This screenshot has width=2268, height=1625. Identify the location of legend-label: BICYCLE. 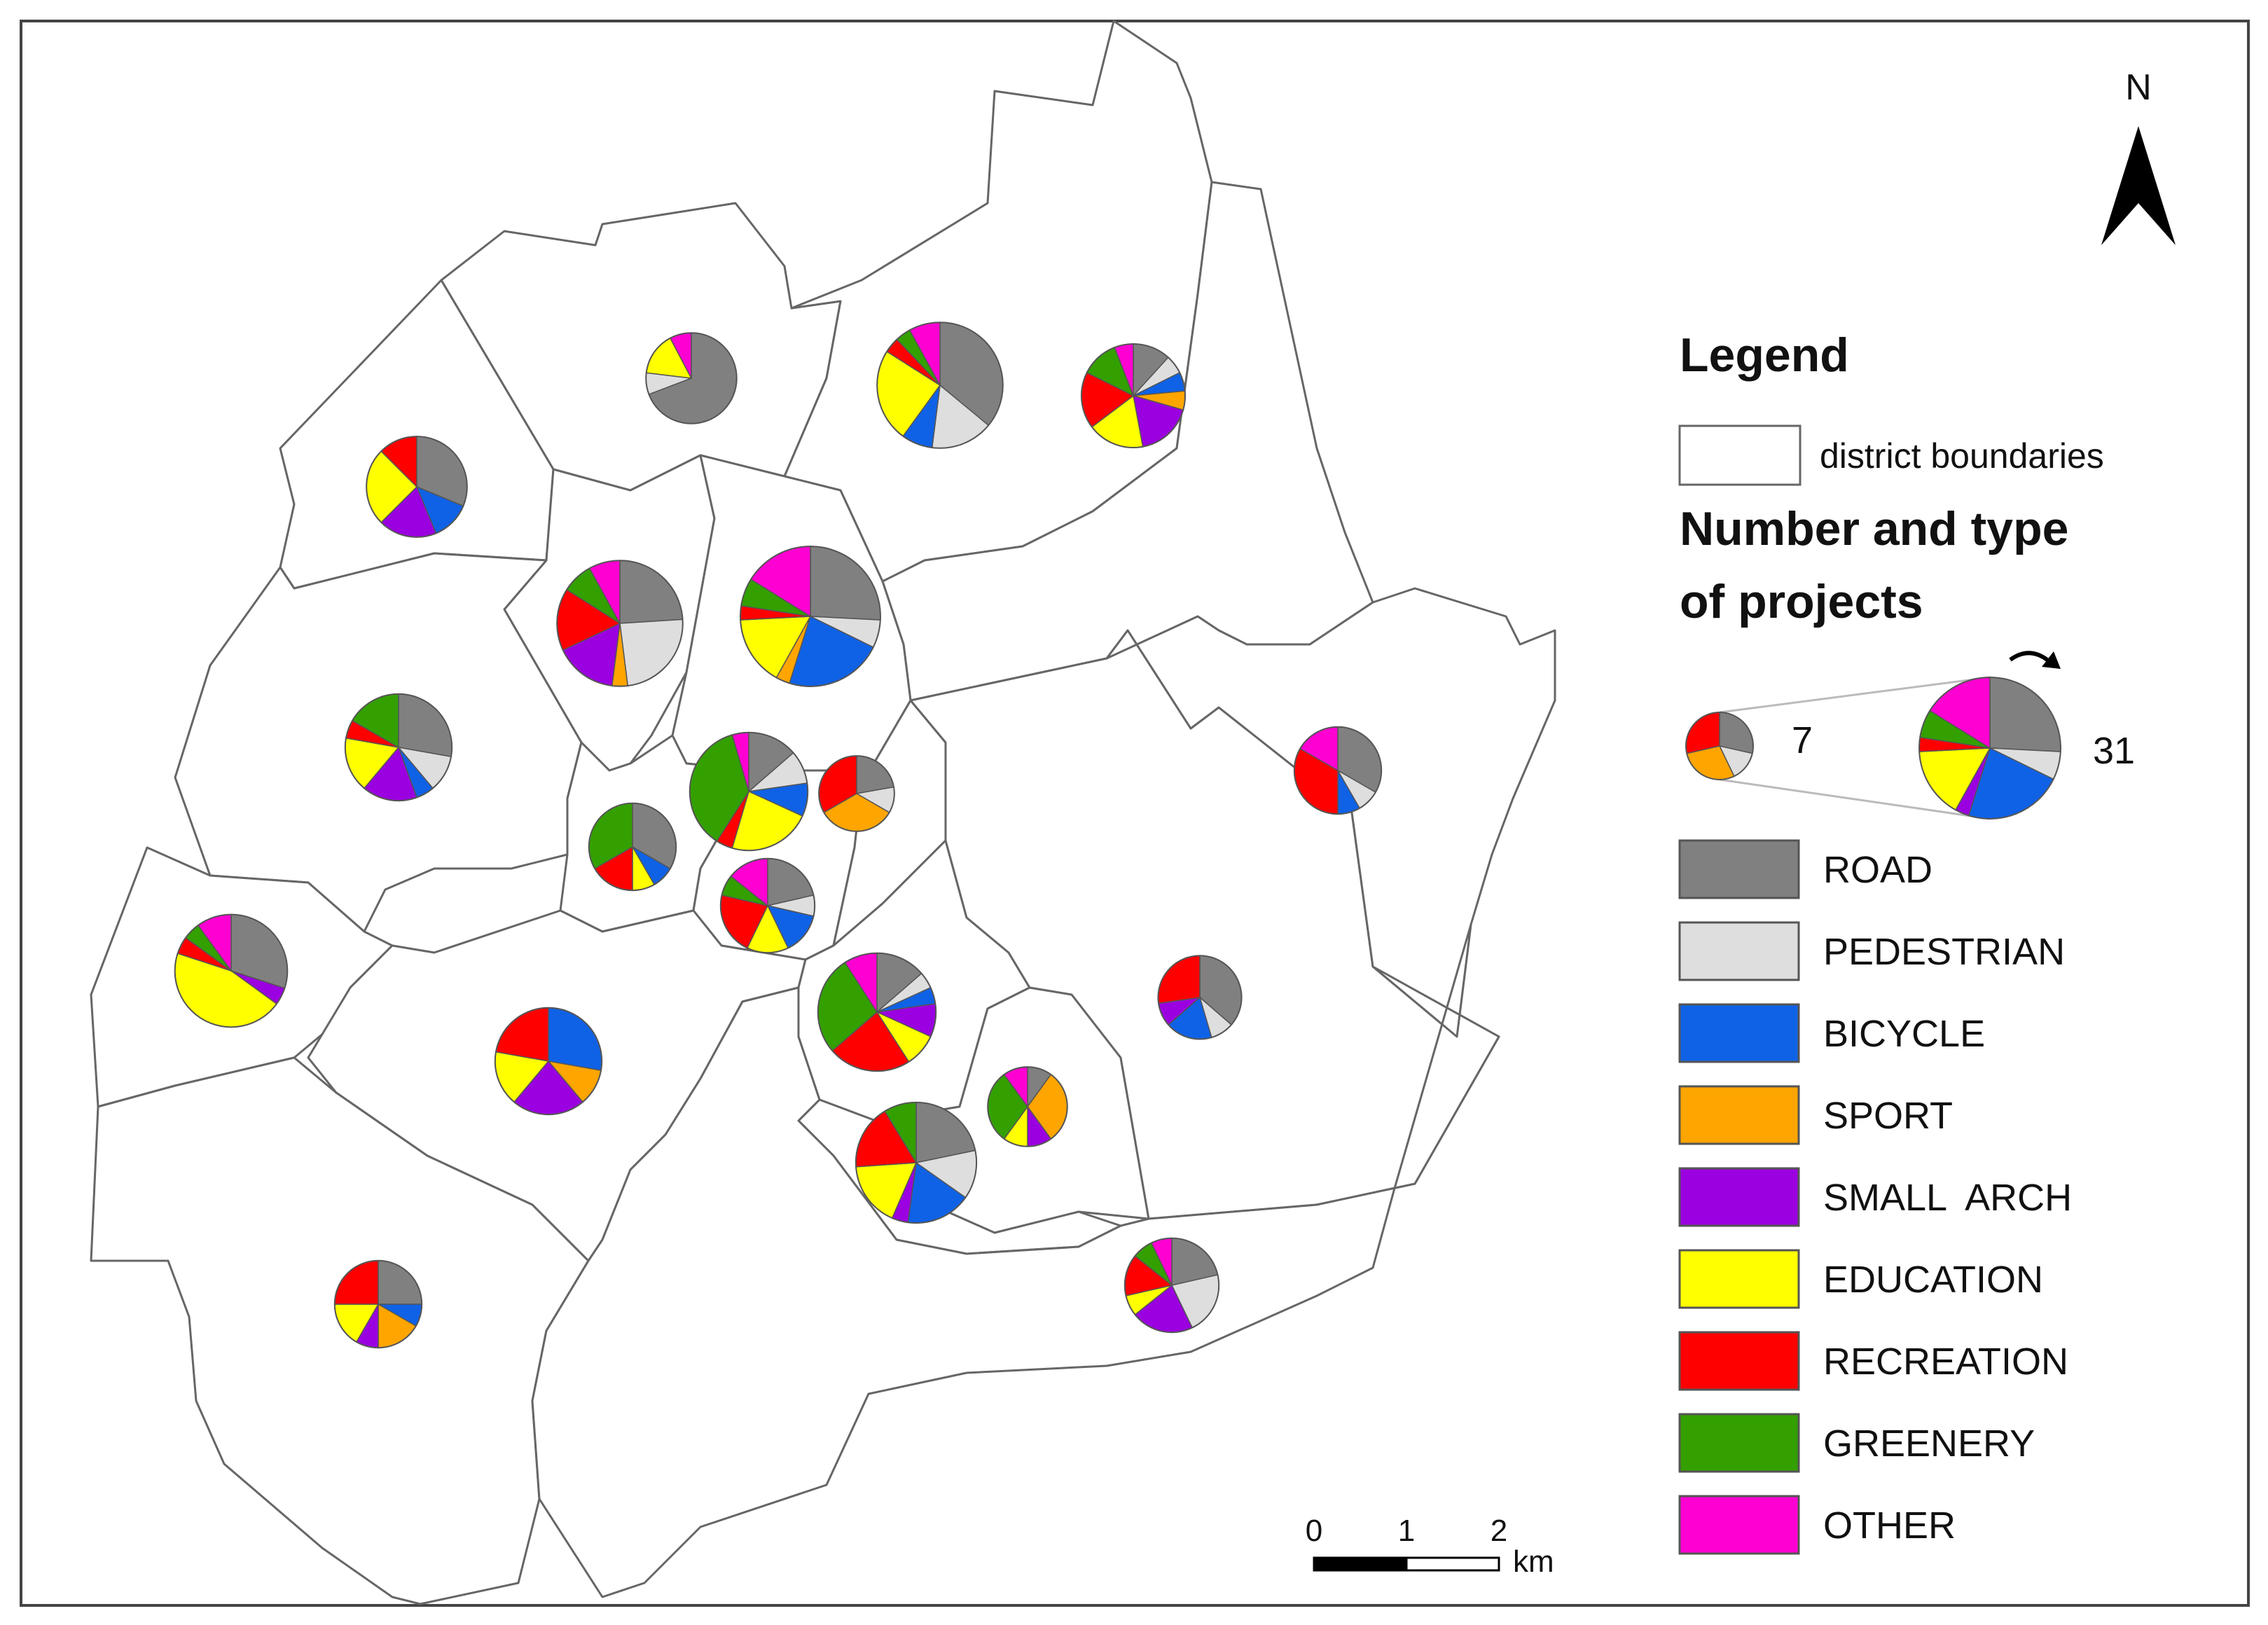
(1904, 1034).